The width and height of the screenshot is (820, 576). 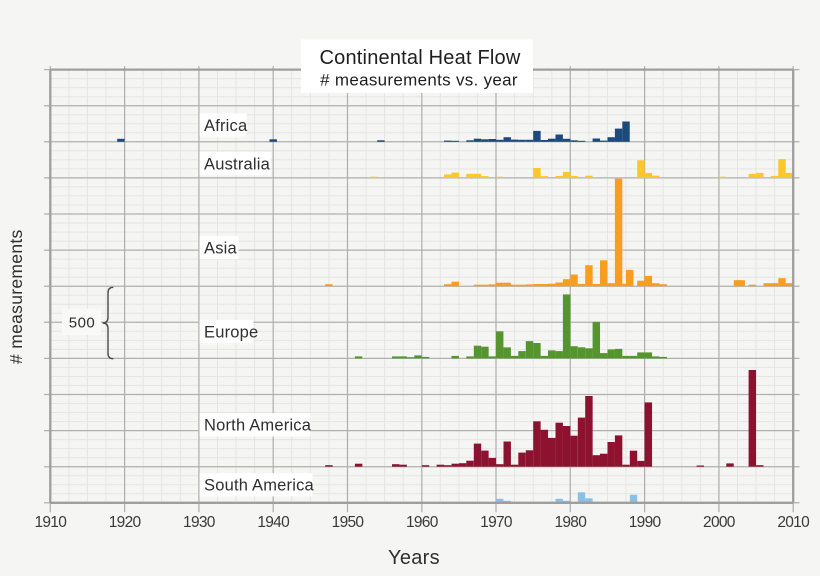 I want to click on svg-text: Africa, so click(x=226, y=126).